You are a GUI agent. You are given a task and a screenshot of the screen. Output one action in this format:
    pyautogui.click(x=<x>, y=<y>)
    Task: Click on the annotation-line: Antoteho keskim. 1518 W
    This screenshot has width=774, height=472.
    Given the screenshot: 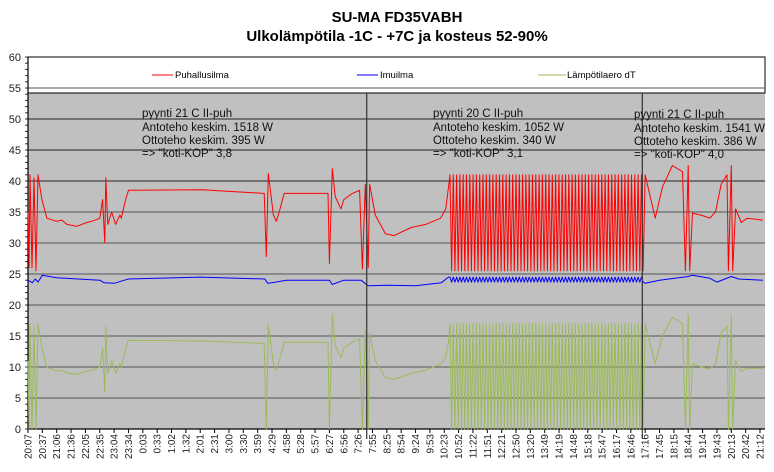 What is the action you would take?
    pyautogui.click(x=207, y=128)
    